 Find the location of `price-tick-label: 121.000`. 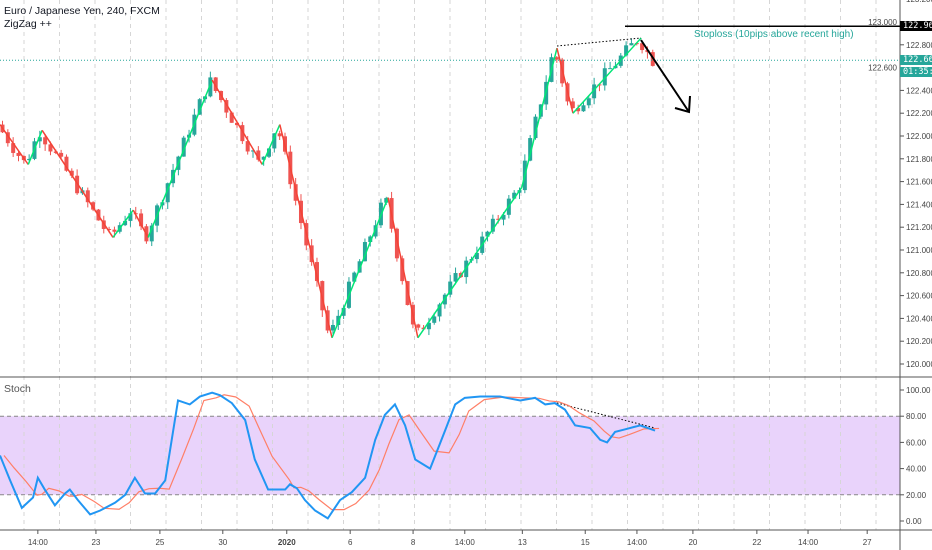

price-tick-label: 121.000 is located at coordinates (919, 250).